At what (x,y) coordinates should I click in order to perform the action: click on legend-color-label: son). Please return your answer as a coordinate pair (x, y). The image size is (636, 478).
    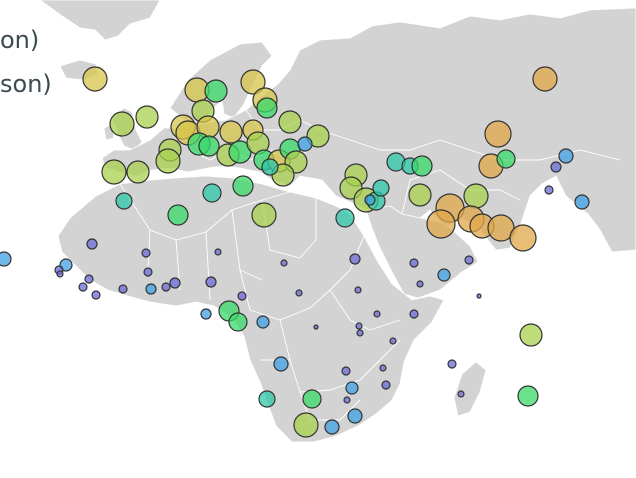
    Looking at the image, I should click on (26, 84).